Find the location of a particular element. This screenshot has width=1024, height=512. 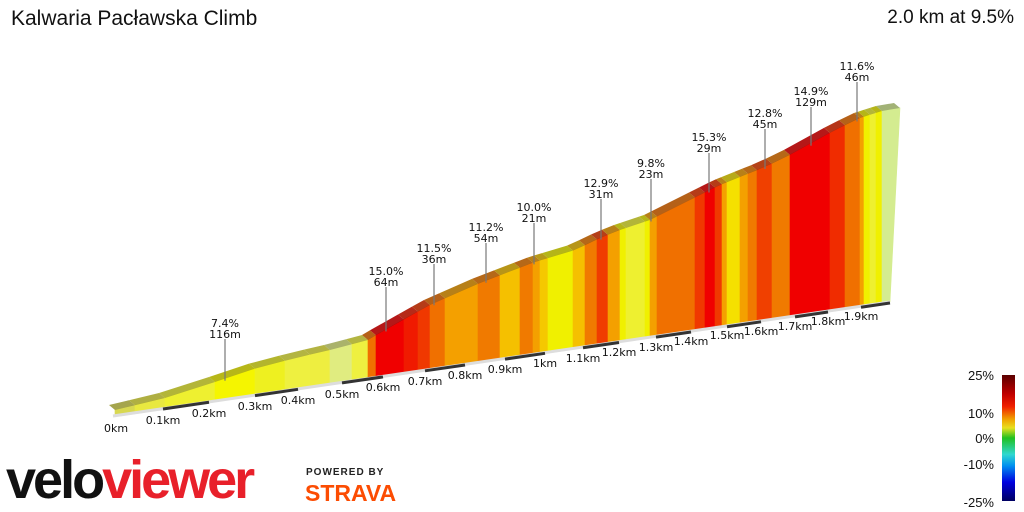

annotation-grade: 11.5% is located at coordinates (434, 248).